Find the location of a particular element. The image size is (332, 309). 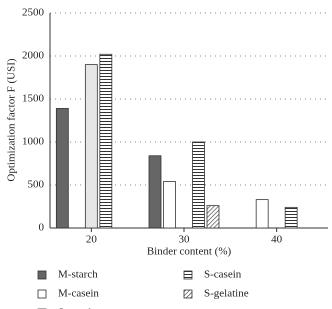

y-tick-label: 1000 is located at coordinates (33, 142).